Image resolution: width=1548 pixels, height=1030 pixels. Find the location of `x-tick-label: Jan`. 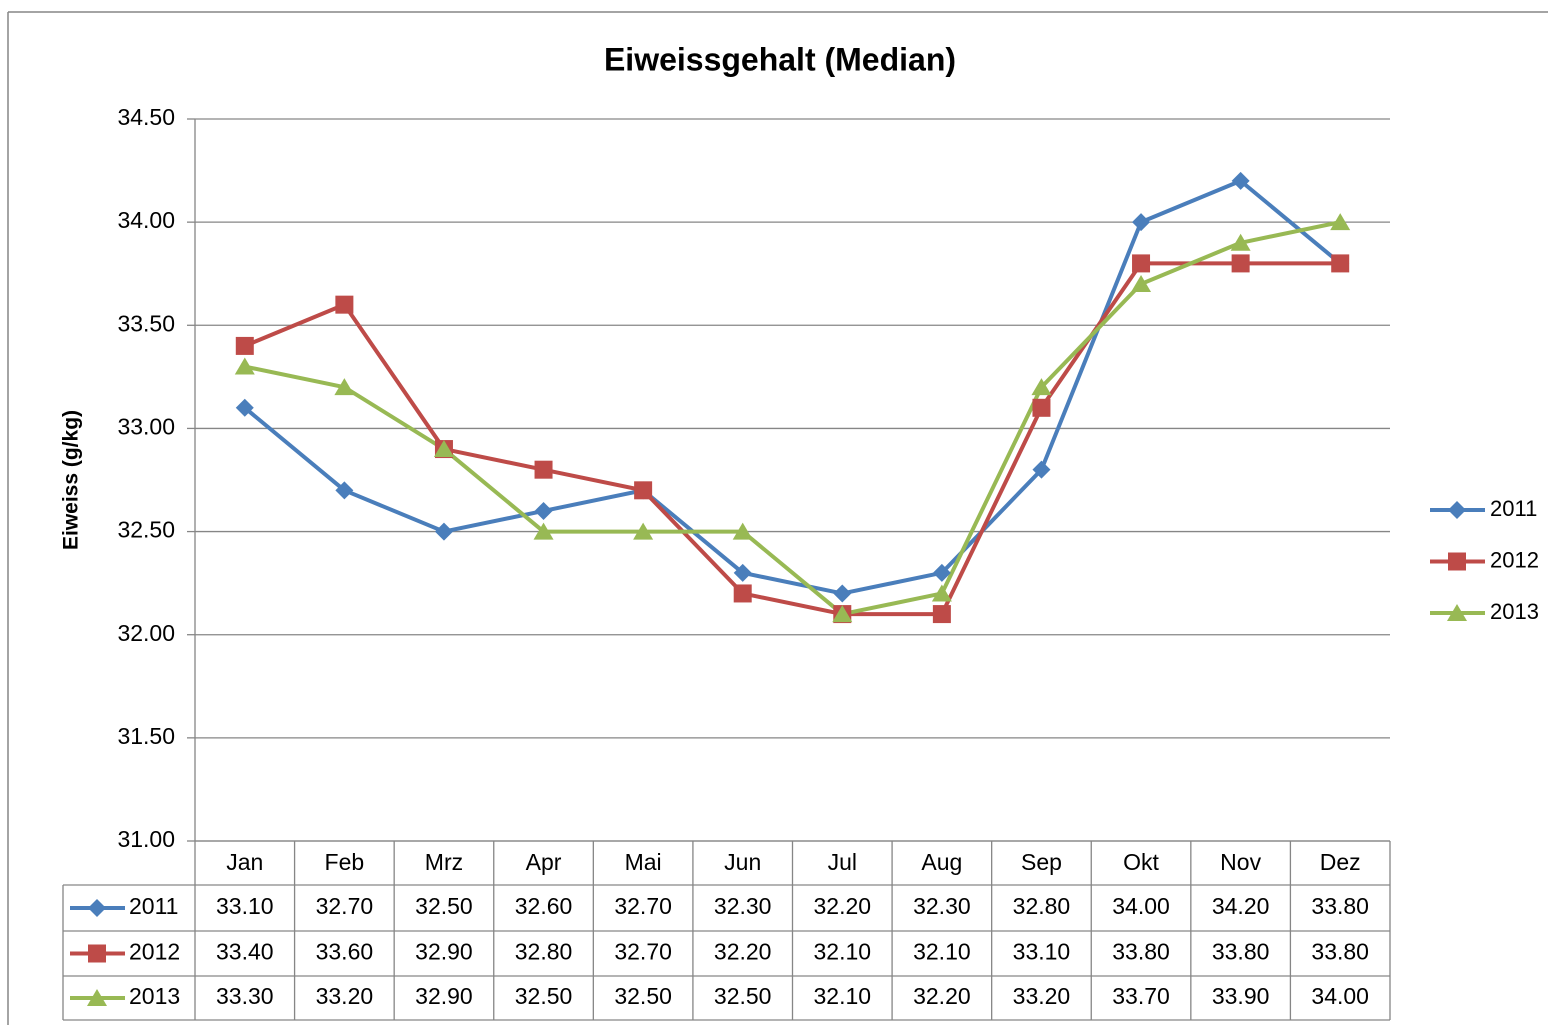

x-tick-label: Jan is located at coordinates (244, 862).